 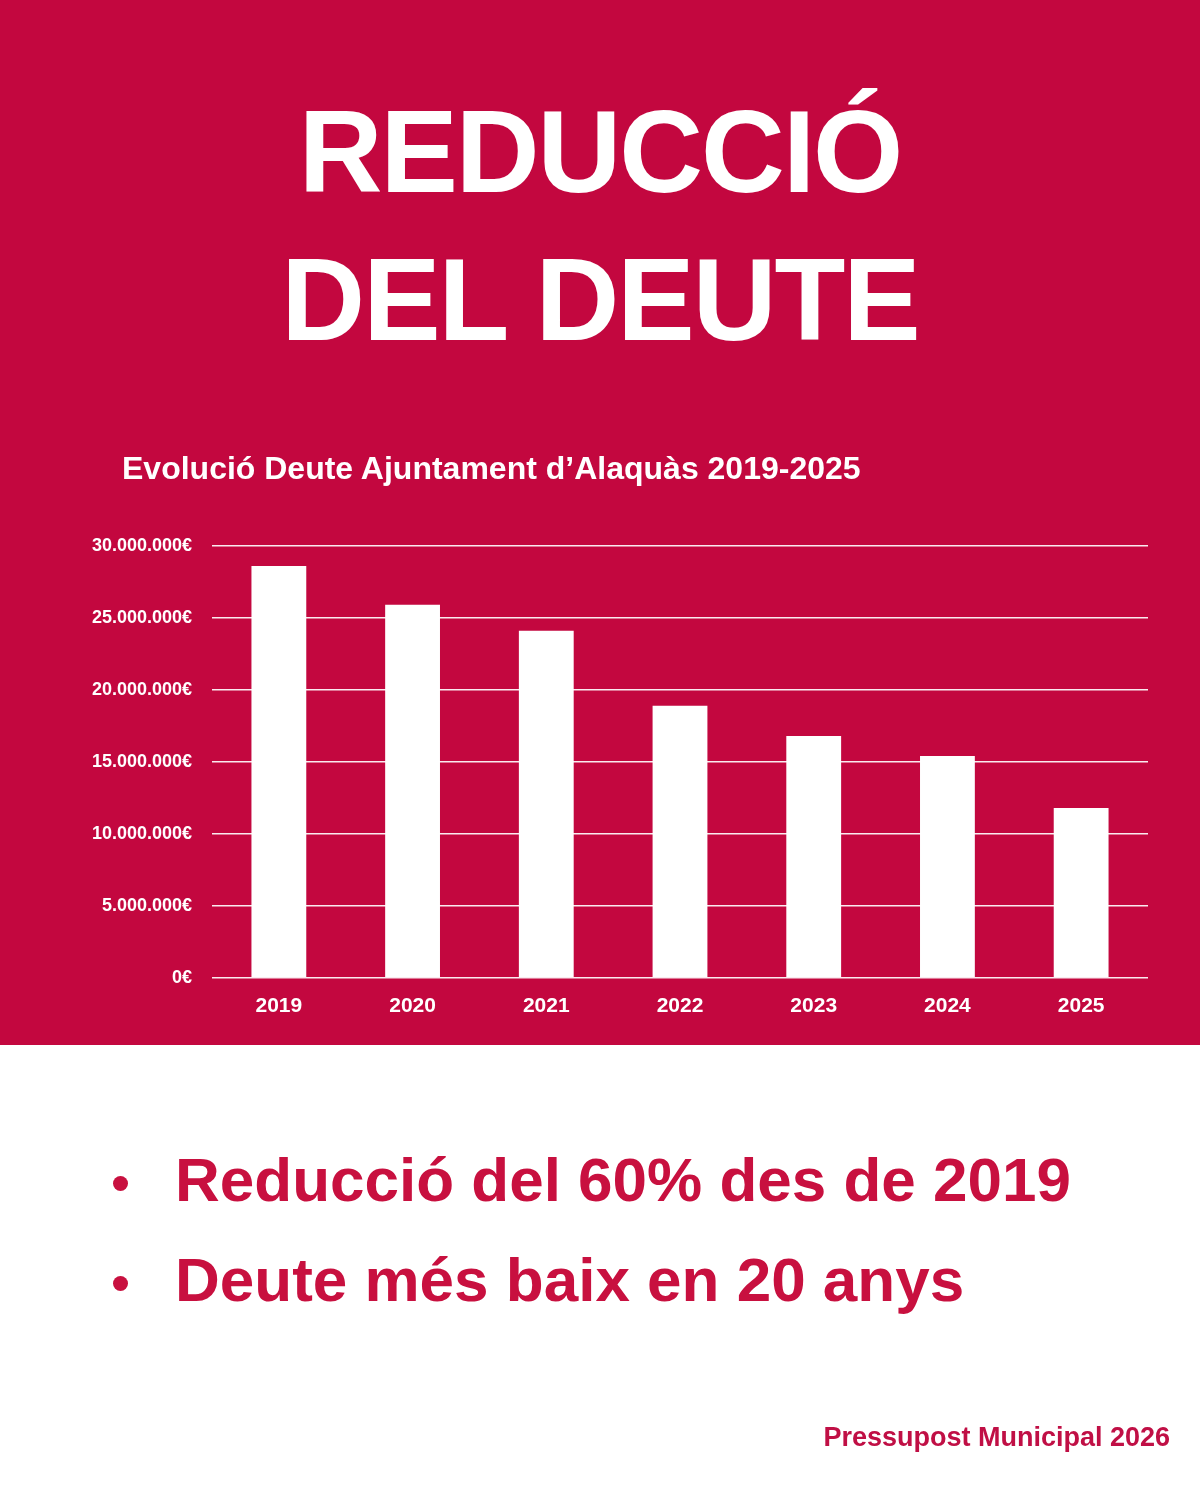 I want to click on y-tick-label: 15.000.000€, so click(x=141, y=760).